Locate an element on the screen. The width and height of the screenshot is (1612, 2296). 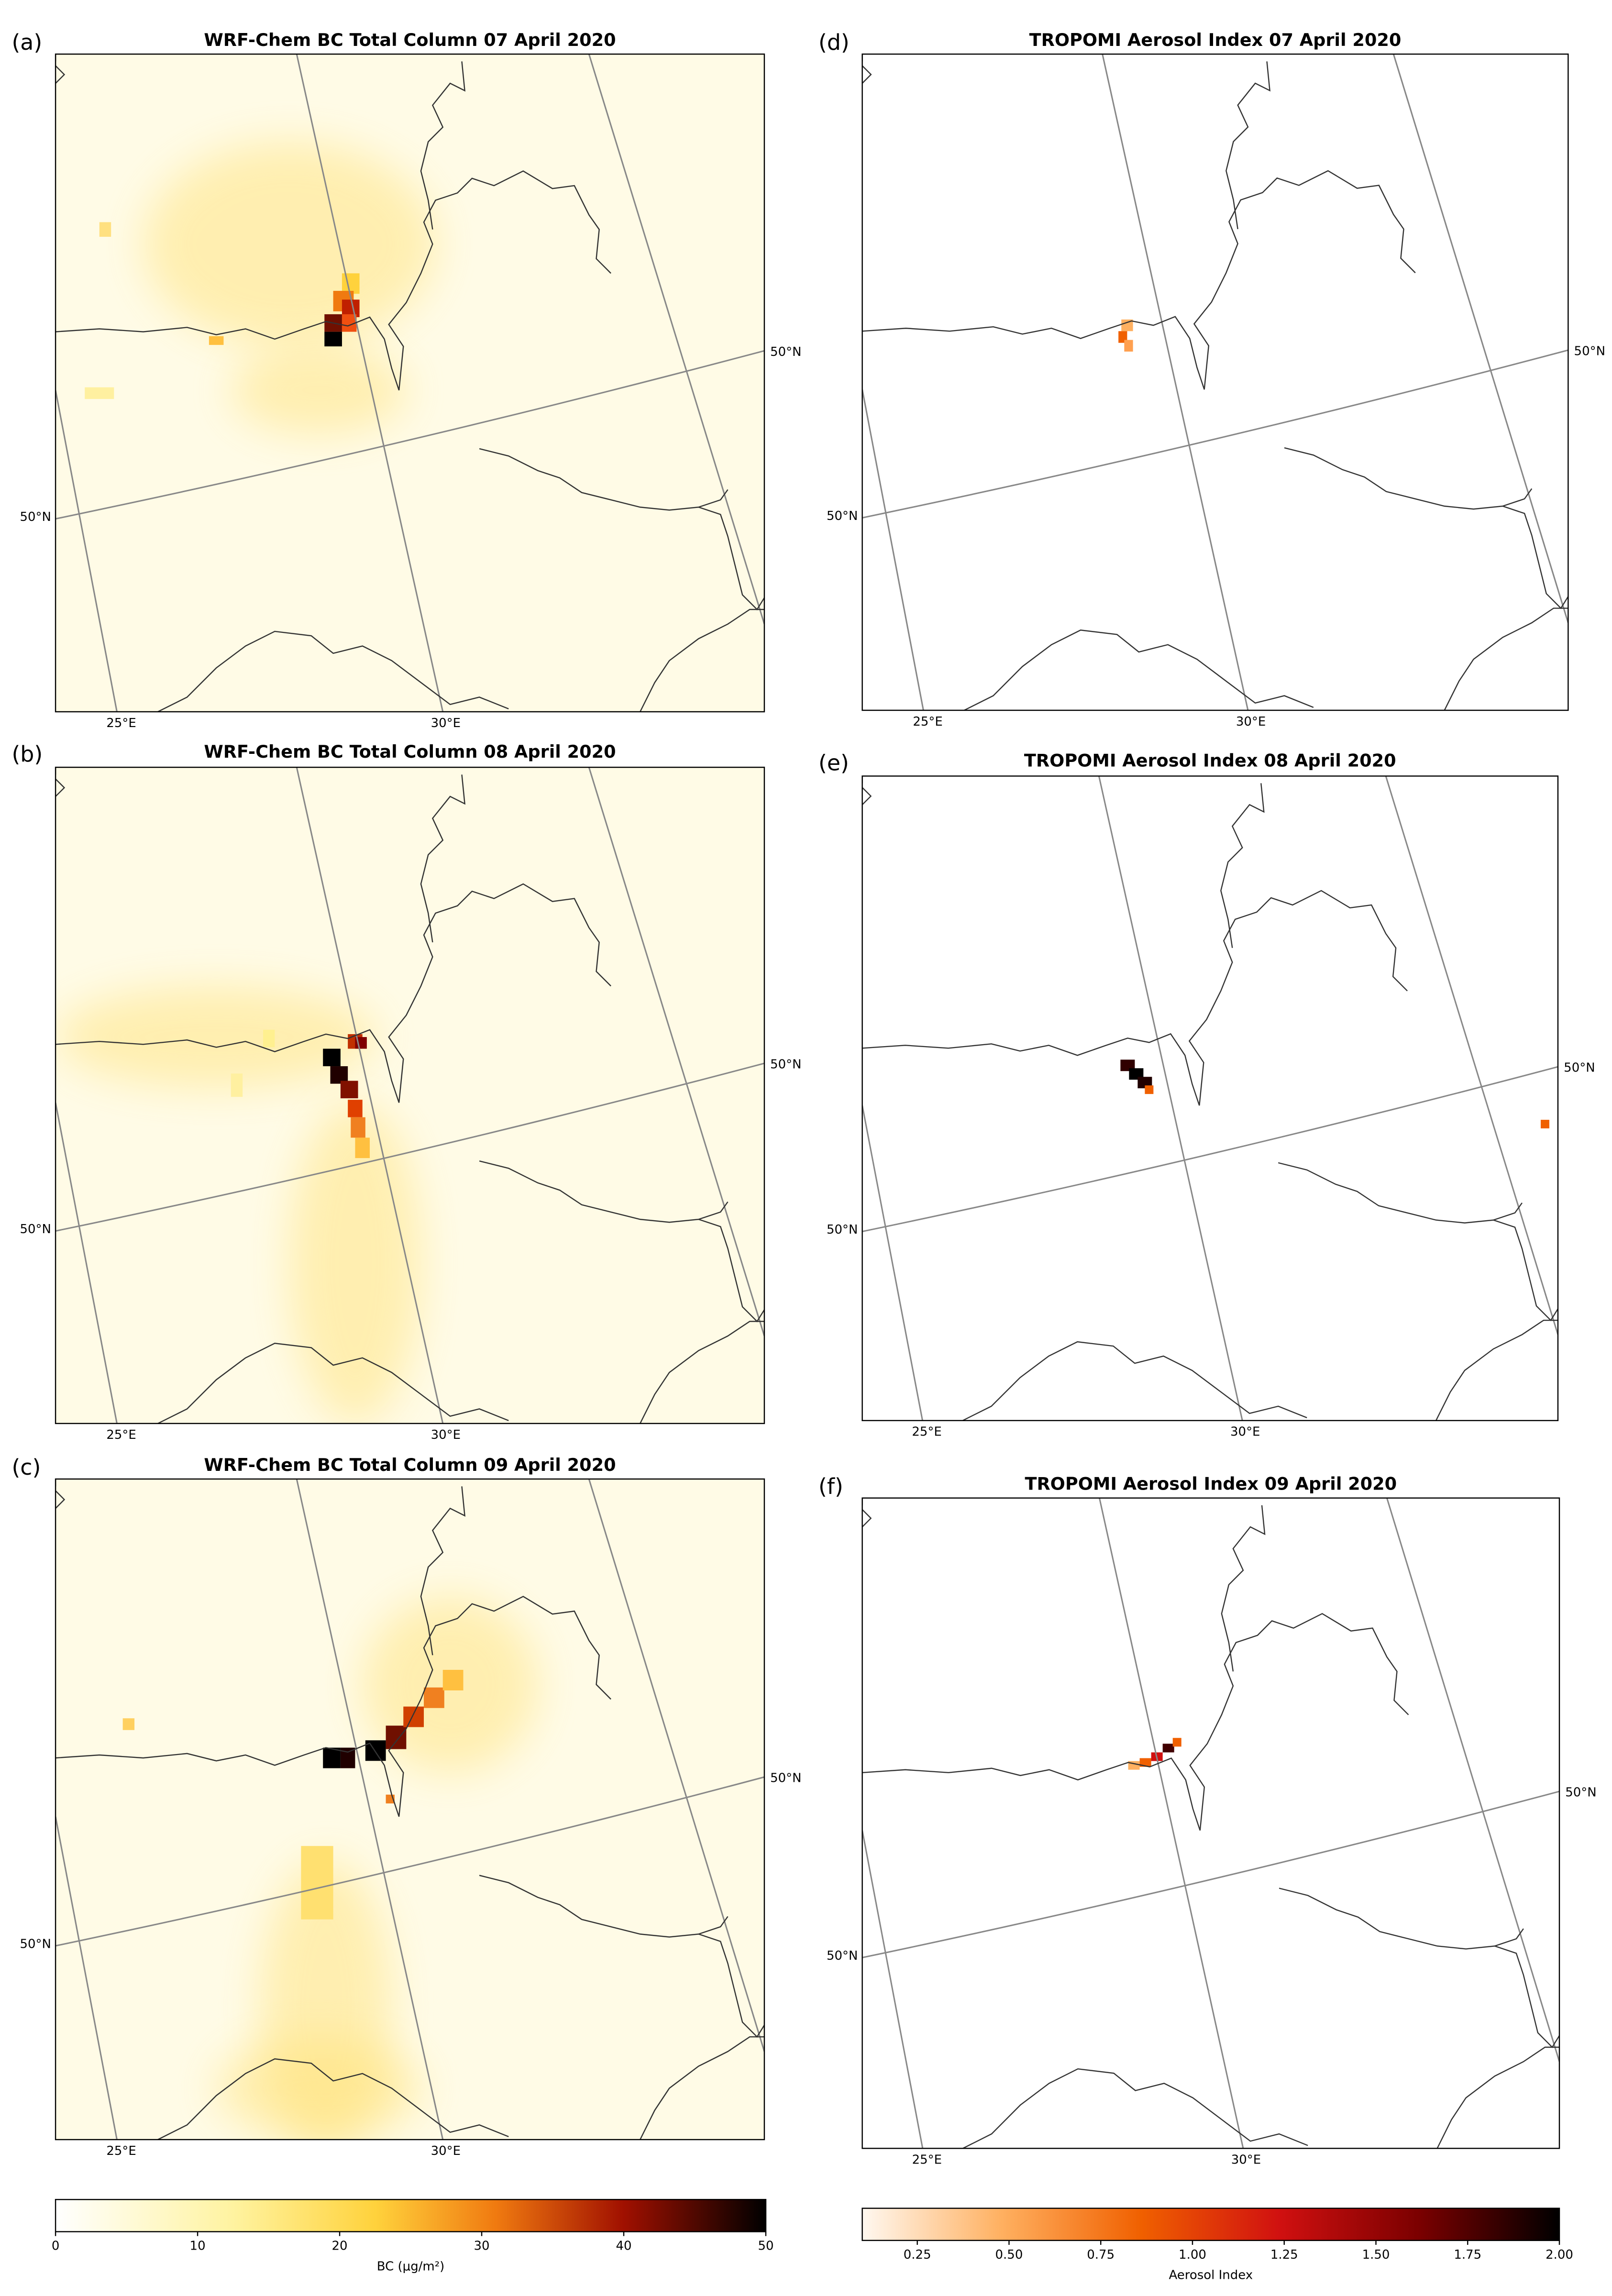
panel-label: (f) is located at coordinates (830, 1486).